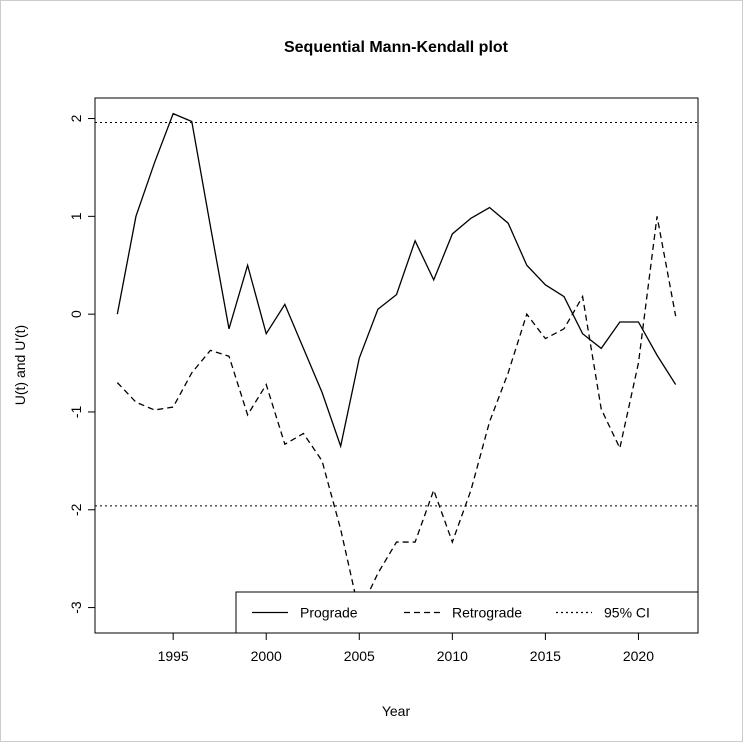  What do you see at coordinates (452, 656) in the screenshot?
I see `x-tick-label: 2010` at bounding box center [452, 656].